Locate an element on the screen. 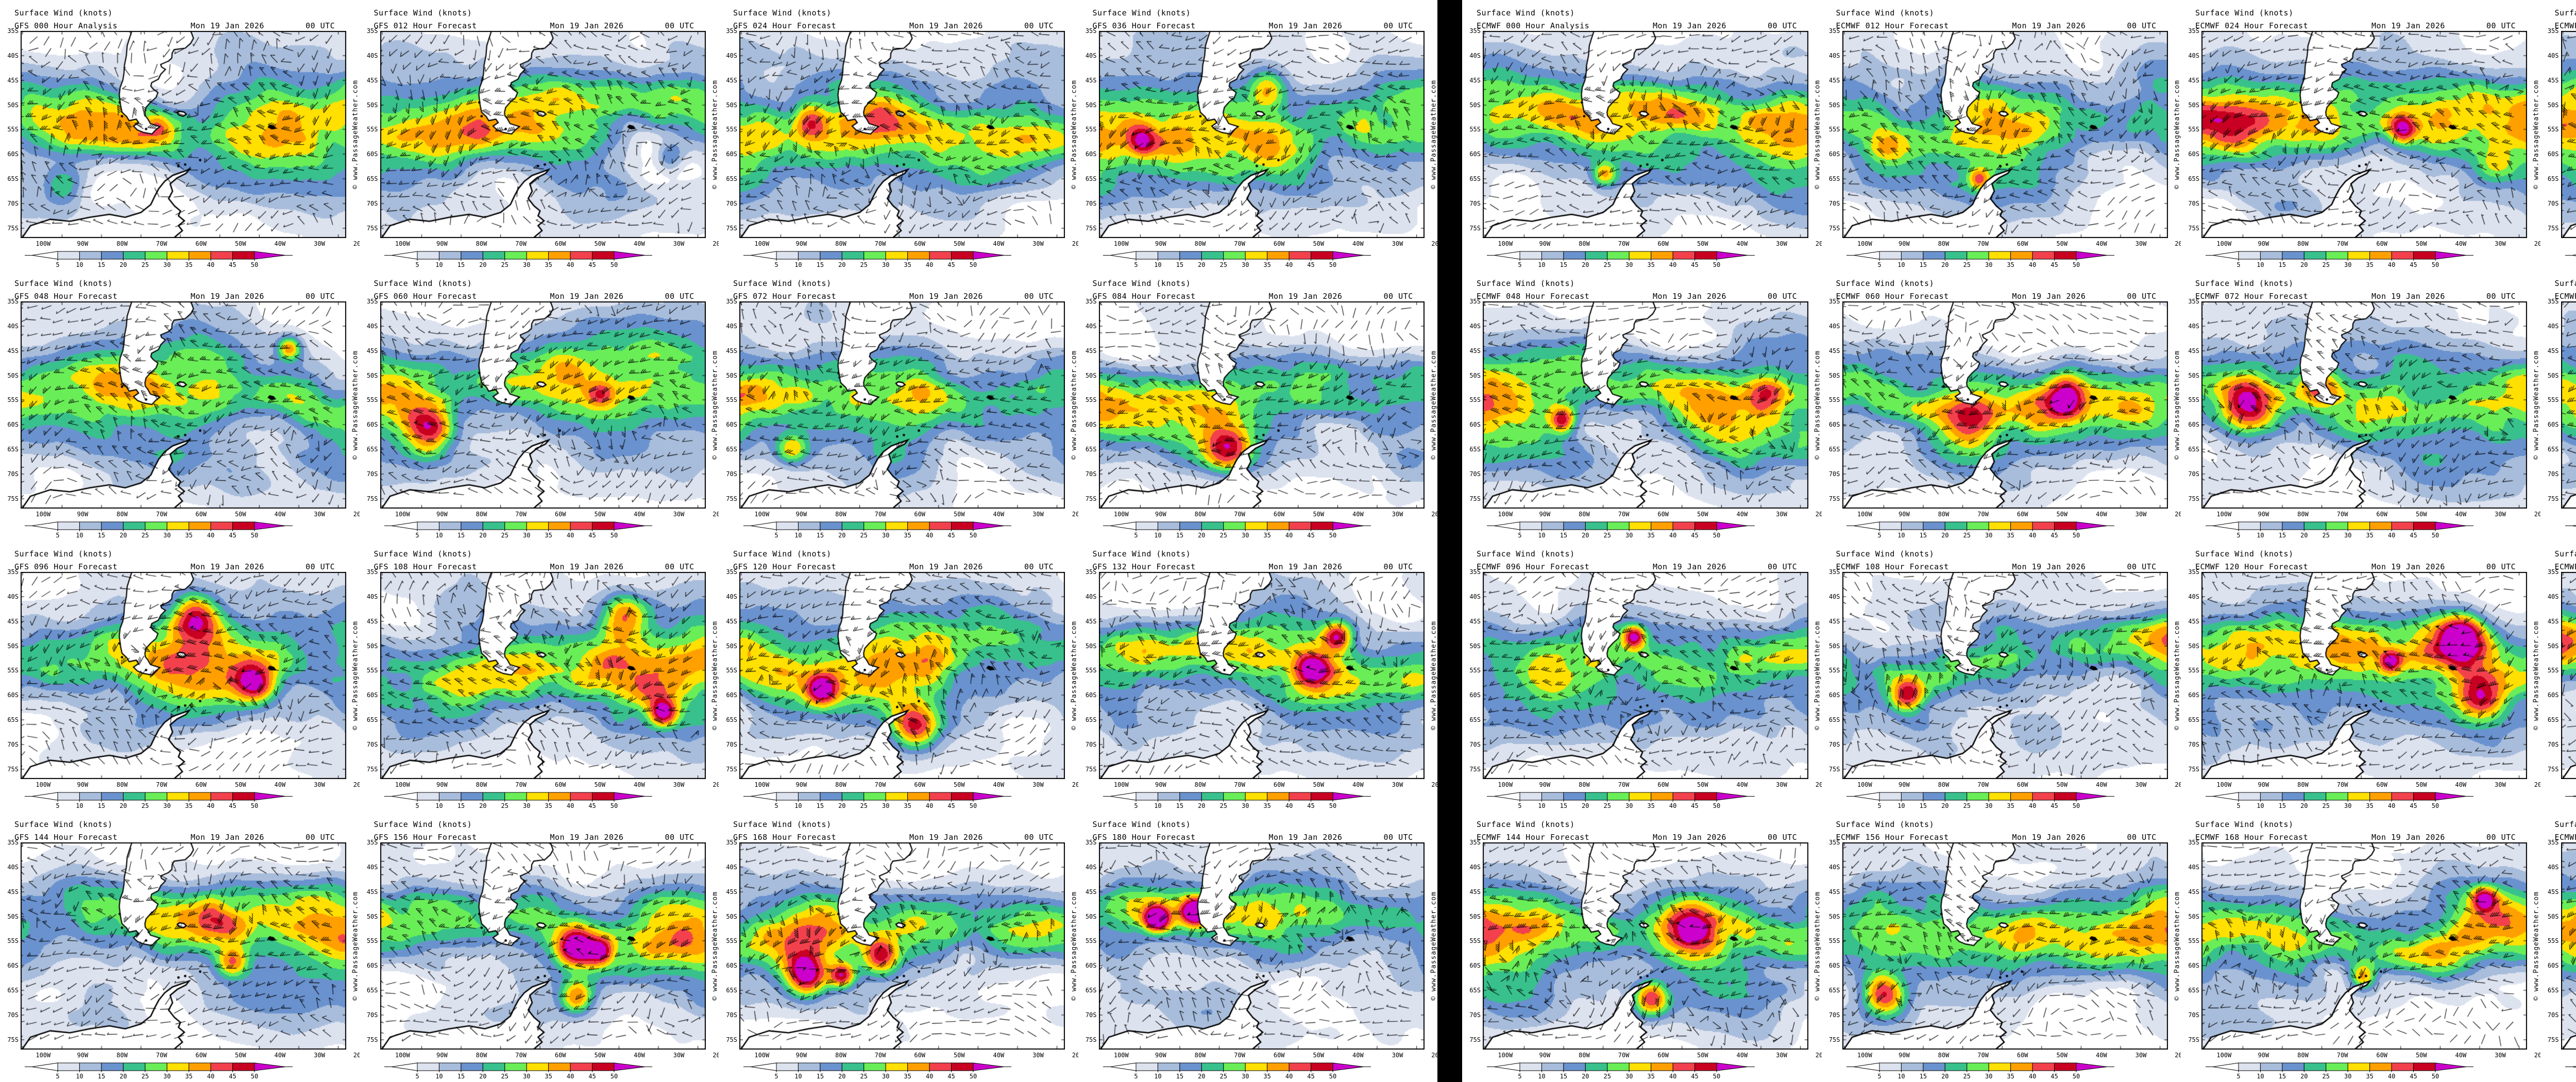 The width and height of the screenshot is (2576, 1082). lon-axis-label: 80W is located at coordinates (1584, 243).